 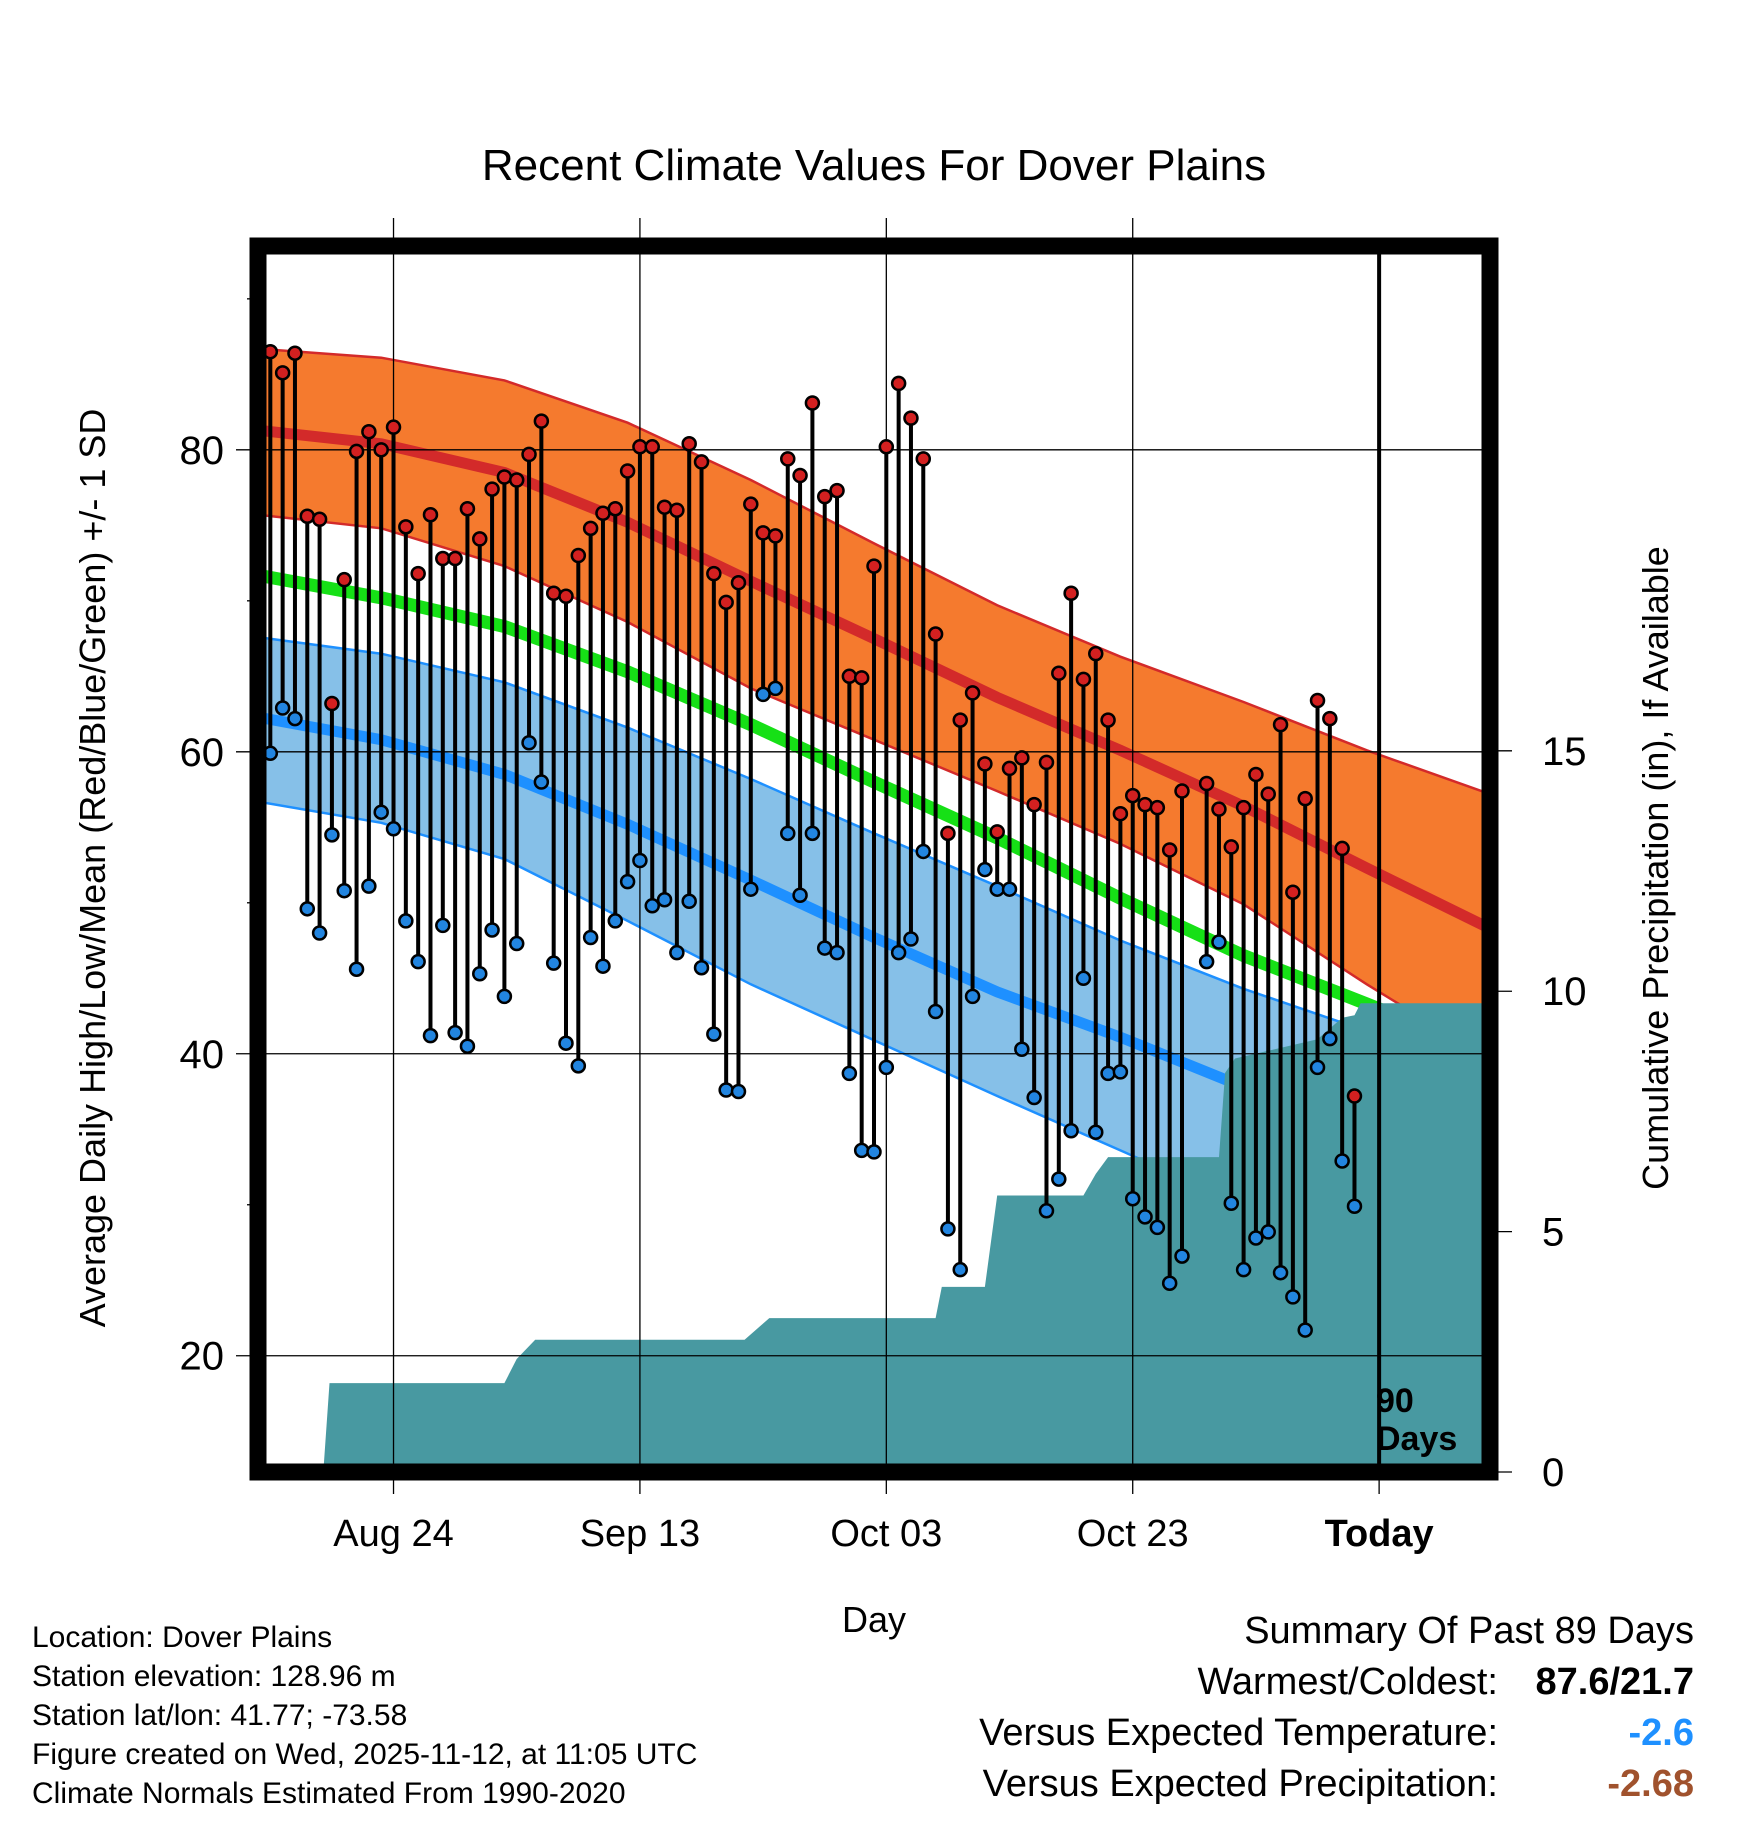 I want to click on temp-value: -2.6, so click(x=1661, y=1733).